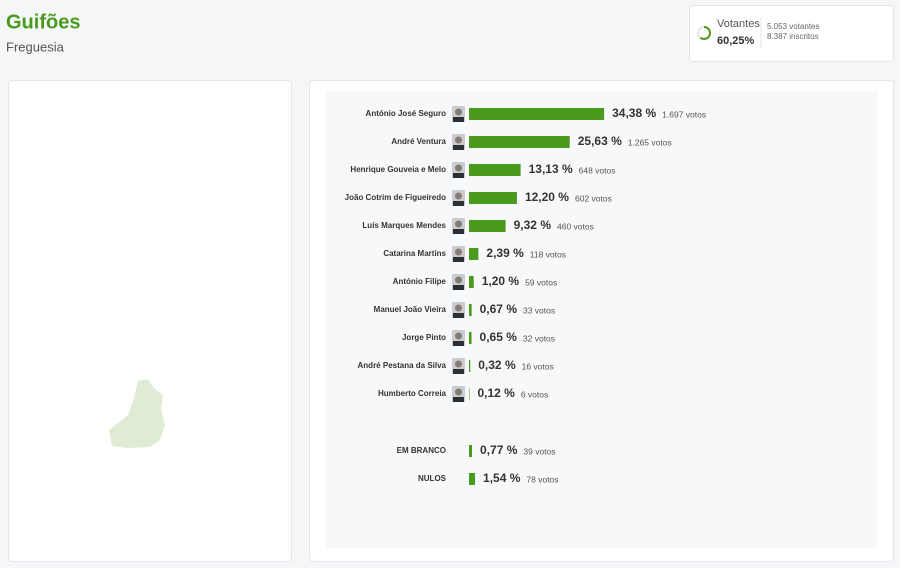 The image size is (900, 568). I want to click on percent-label: 0,67 %, so click(499, 309).